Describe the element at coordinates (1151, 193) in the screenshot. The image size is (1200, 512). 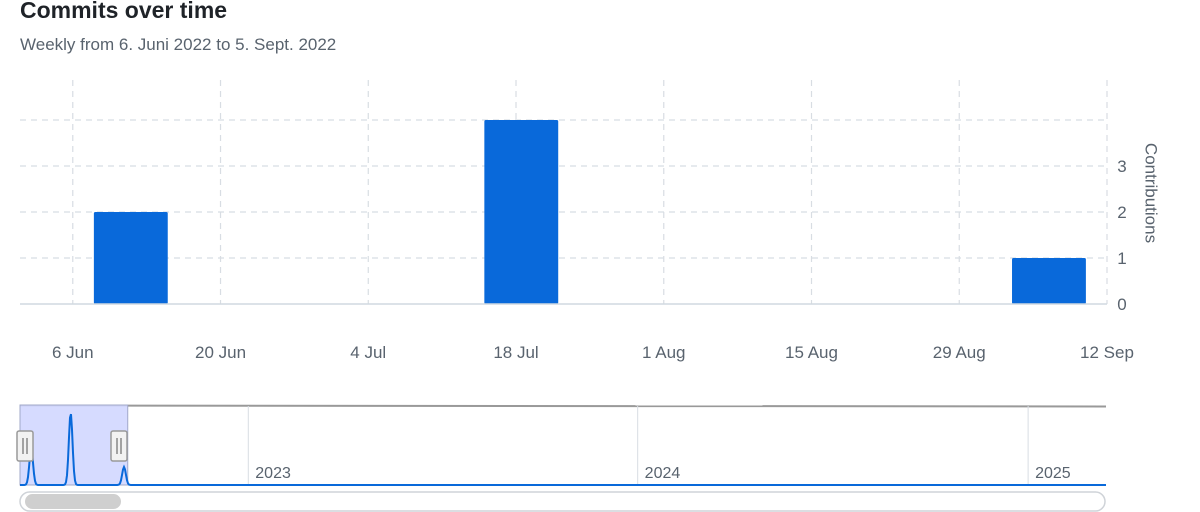
I see `y-axis-label: Contributions` at that location.